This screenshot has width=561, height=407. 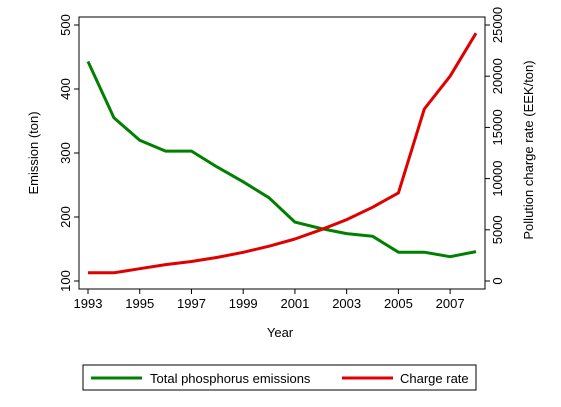 What do you see at coordinates (497, 179) in the screenshot?
I see `y2-tick-label: 10000` at bounding box center [497, 179].